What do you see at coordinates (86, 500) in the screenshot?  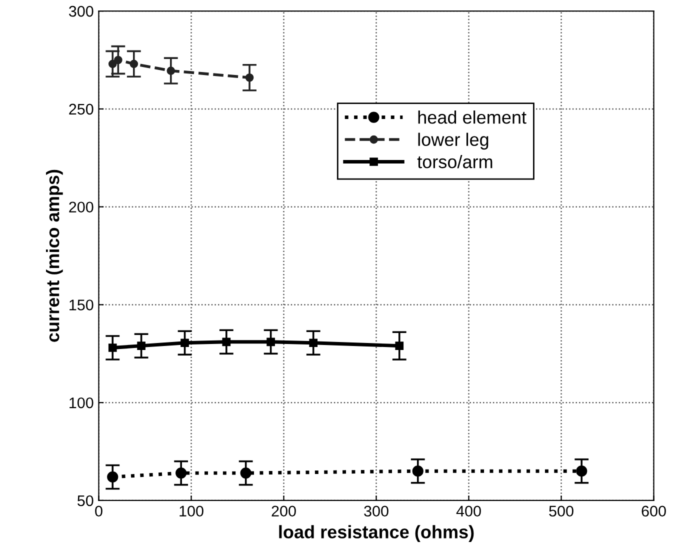 I see `y-tick-label: 50` at bounding box center [86, 500].